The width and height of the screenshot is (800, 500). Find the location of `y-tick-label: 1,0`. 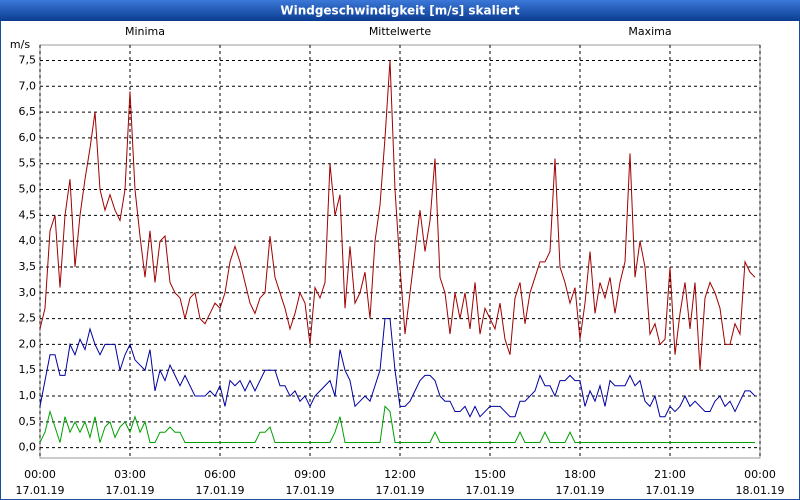

y-tick-label: 1,0 is located at coordinates (28, 395).